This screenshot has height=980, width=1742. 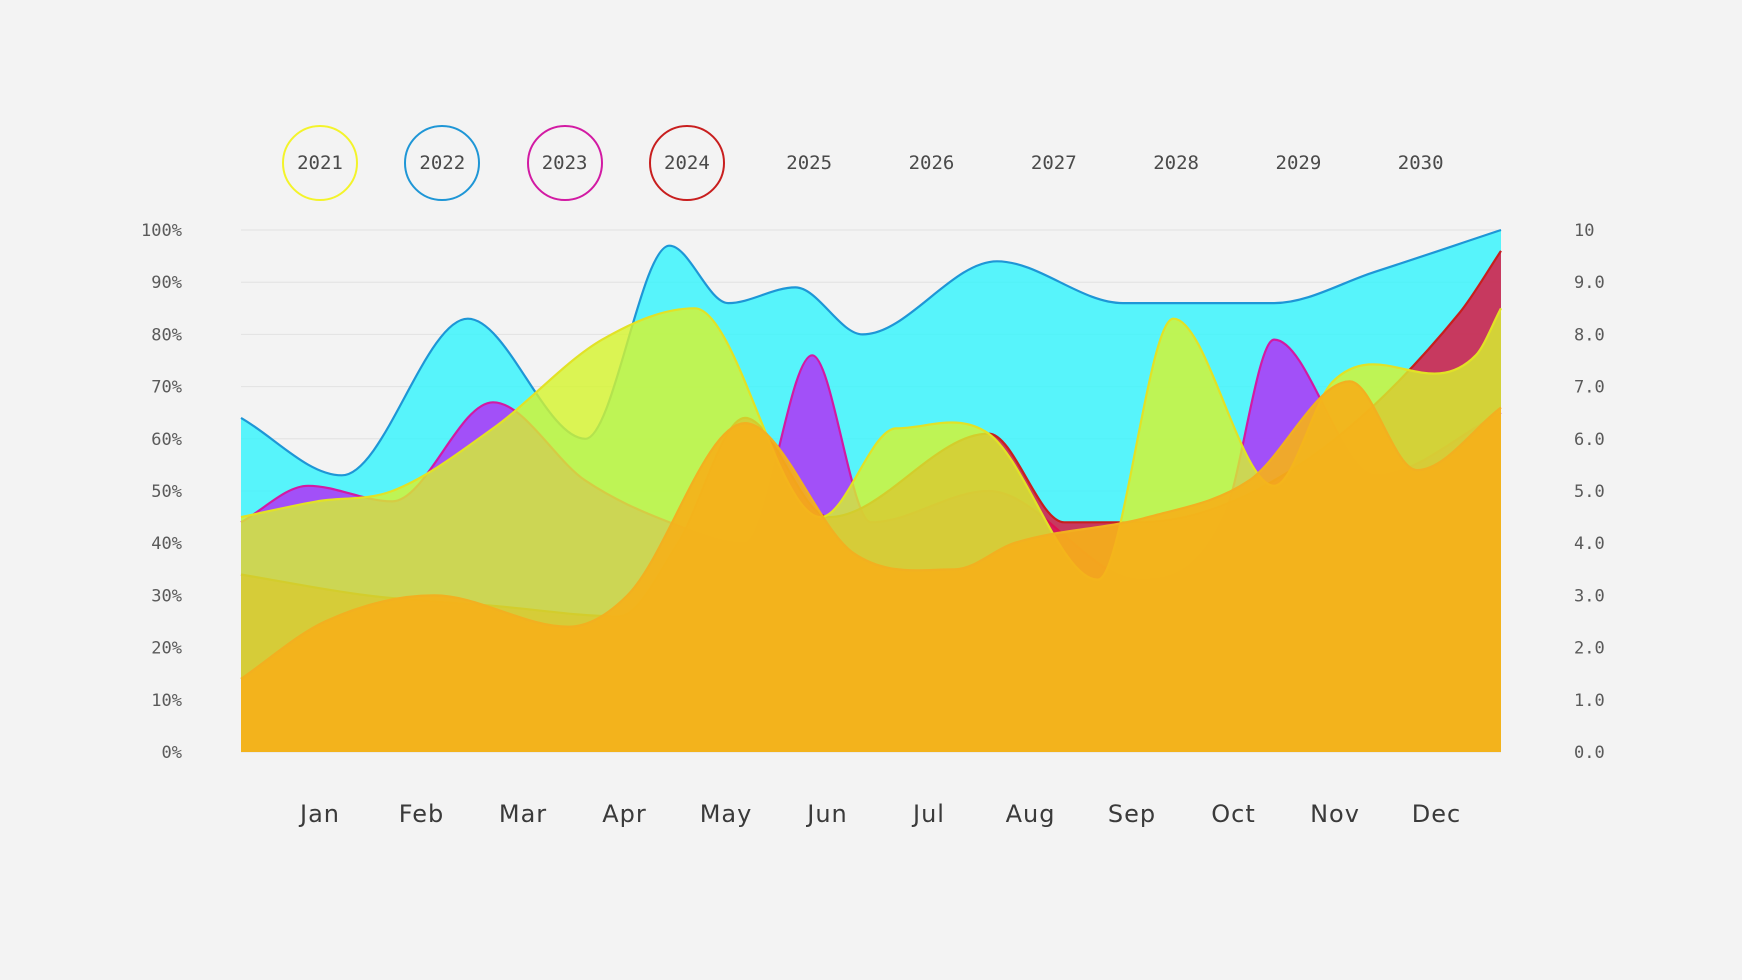 What do you see at coordinates (319, 814) in the screenshot?
I see `x-tick-label-jan: Jan` at bounding box center [319, 814].